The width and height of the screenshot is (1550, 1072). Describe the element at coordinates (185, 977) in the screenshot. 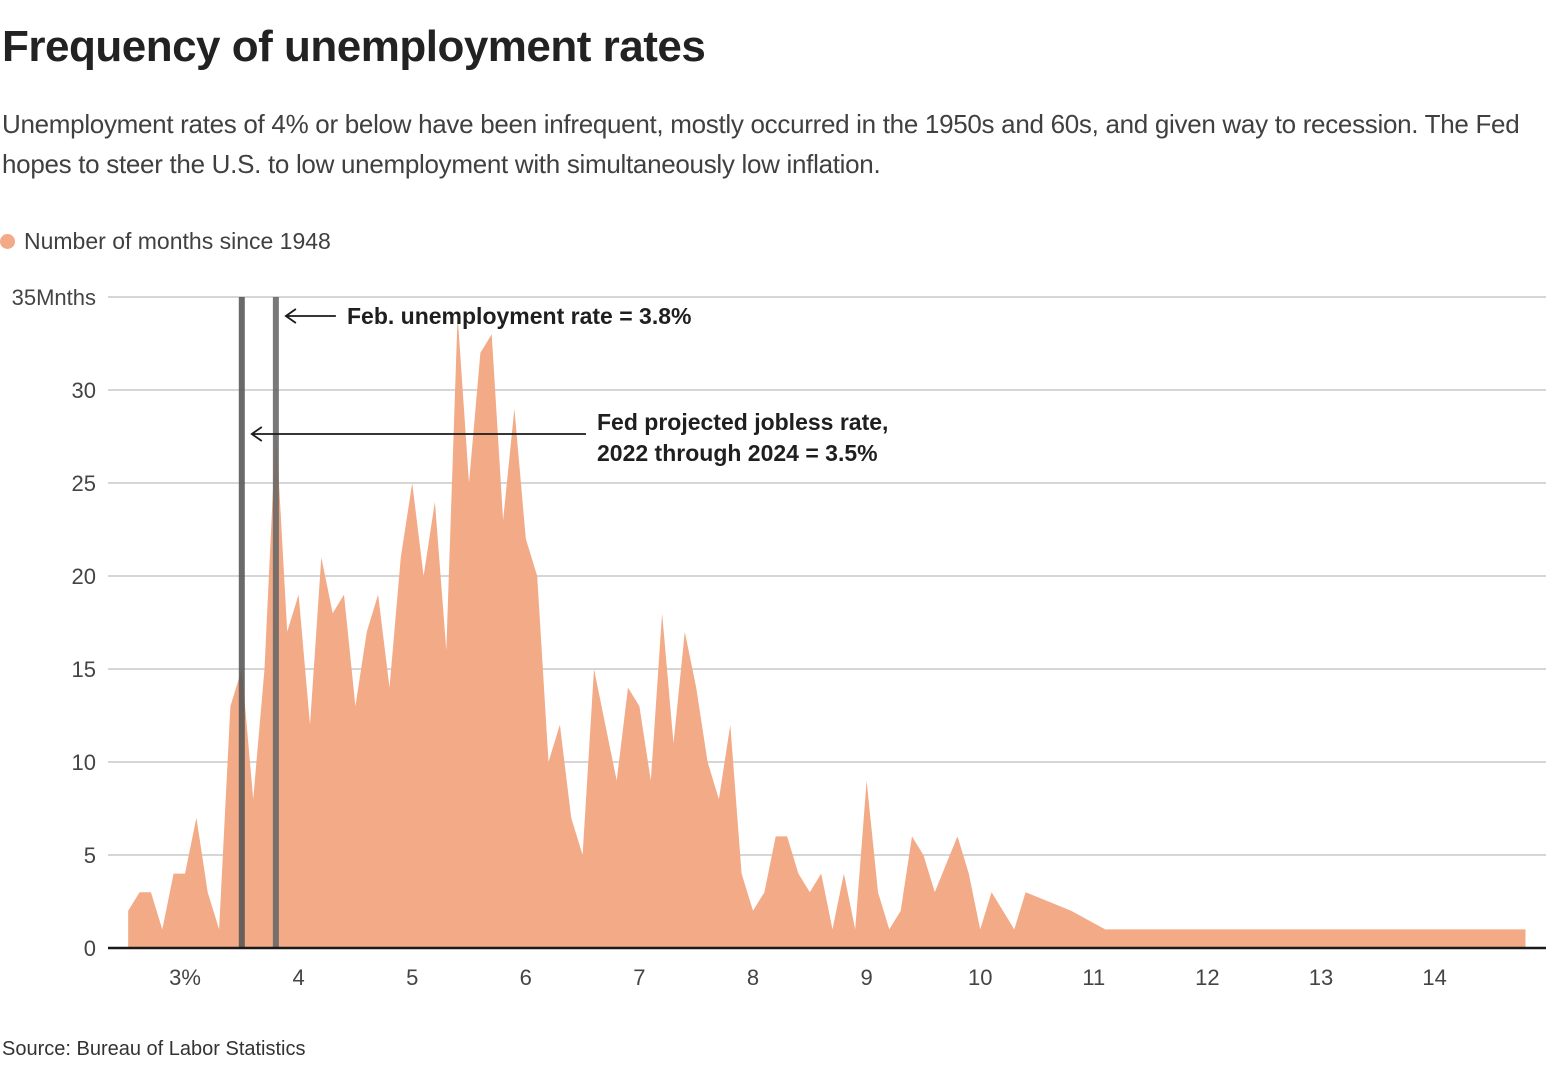

I see `x-tick-label: 3%` at that location.